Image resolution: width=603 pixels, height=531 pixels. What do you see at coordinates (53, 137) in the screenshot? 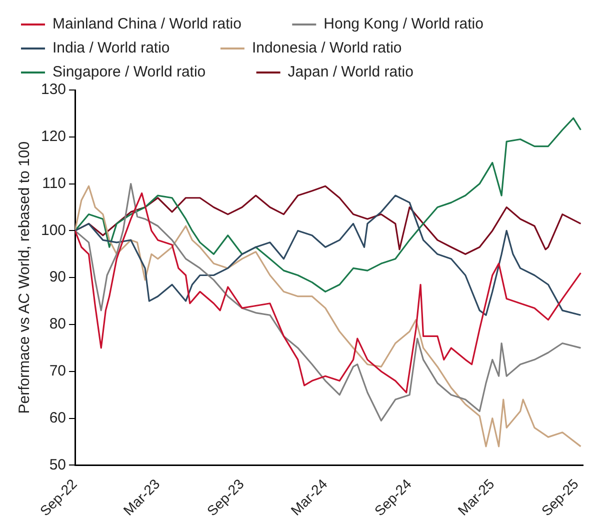
I see `y-tick-label: 120` at bounding box center [53, 137].